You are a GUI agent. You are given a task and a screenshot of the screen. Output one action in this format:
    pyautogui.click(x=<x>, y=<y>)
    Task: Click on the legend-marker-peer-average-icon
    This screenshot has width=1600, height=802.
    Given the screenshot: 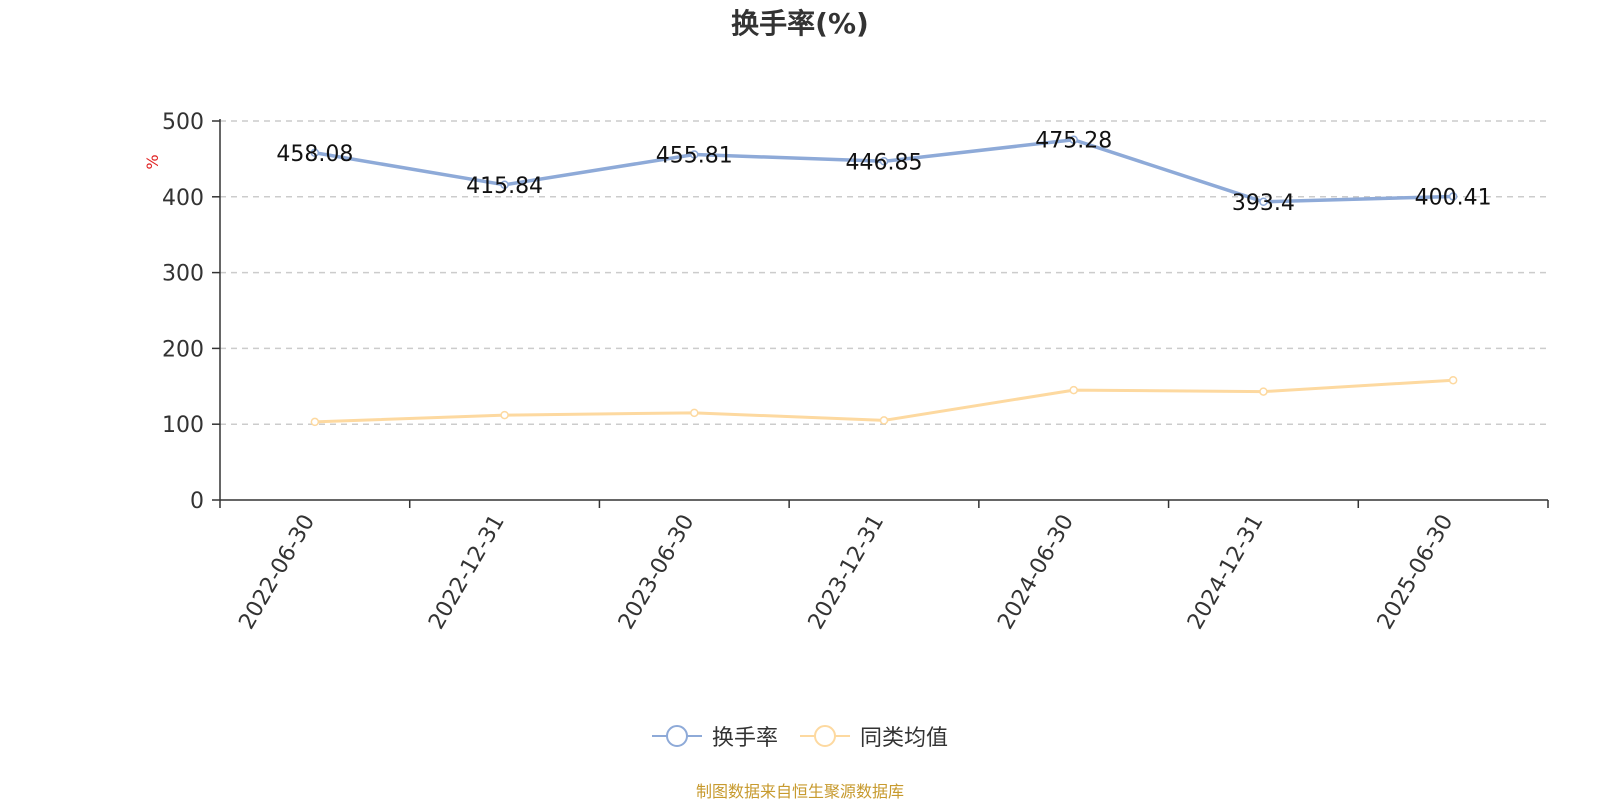 What is the action you would take?
    pyautogui.click(x=825, y=736)
    